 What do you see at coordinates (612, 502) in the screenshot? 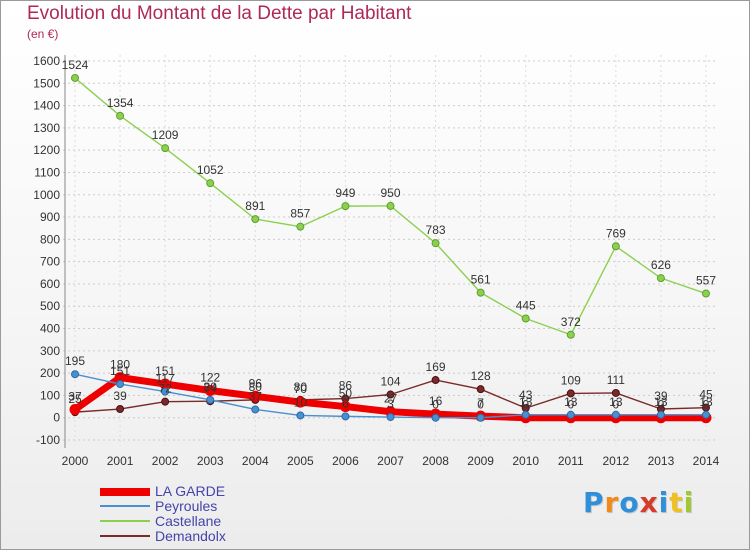
I see `logo-letter: r` at bounding box center [612, 502].